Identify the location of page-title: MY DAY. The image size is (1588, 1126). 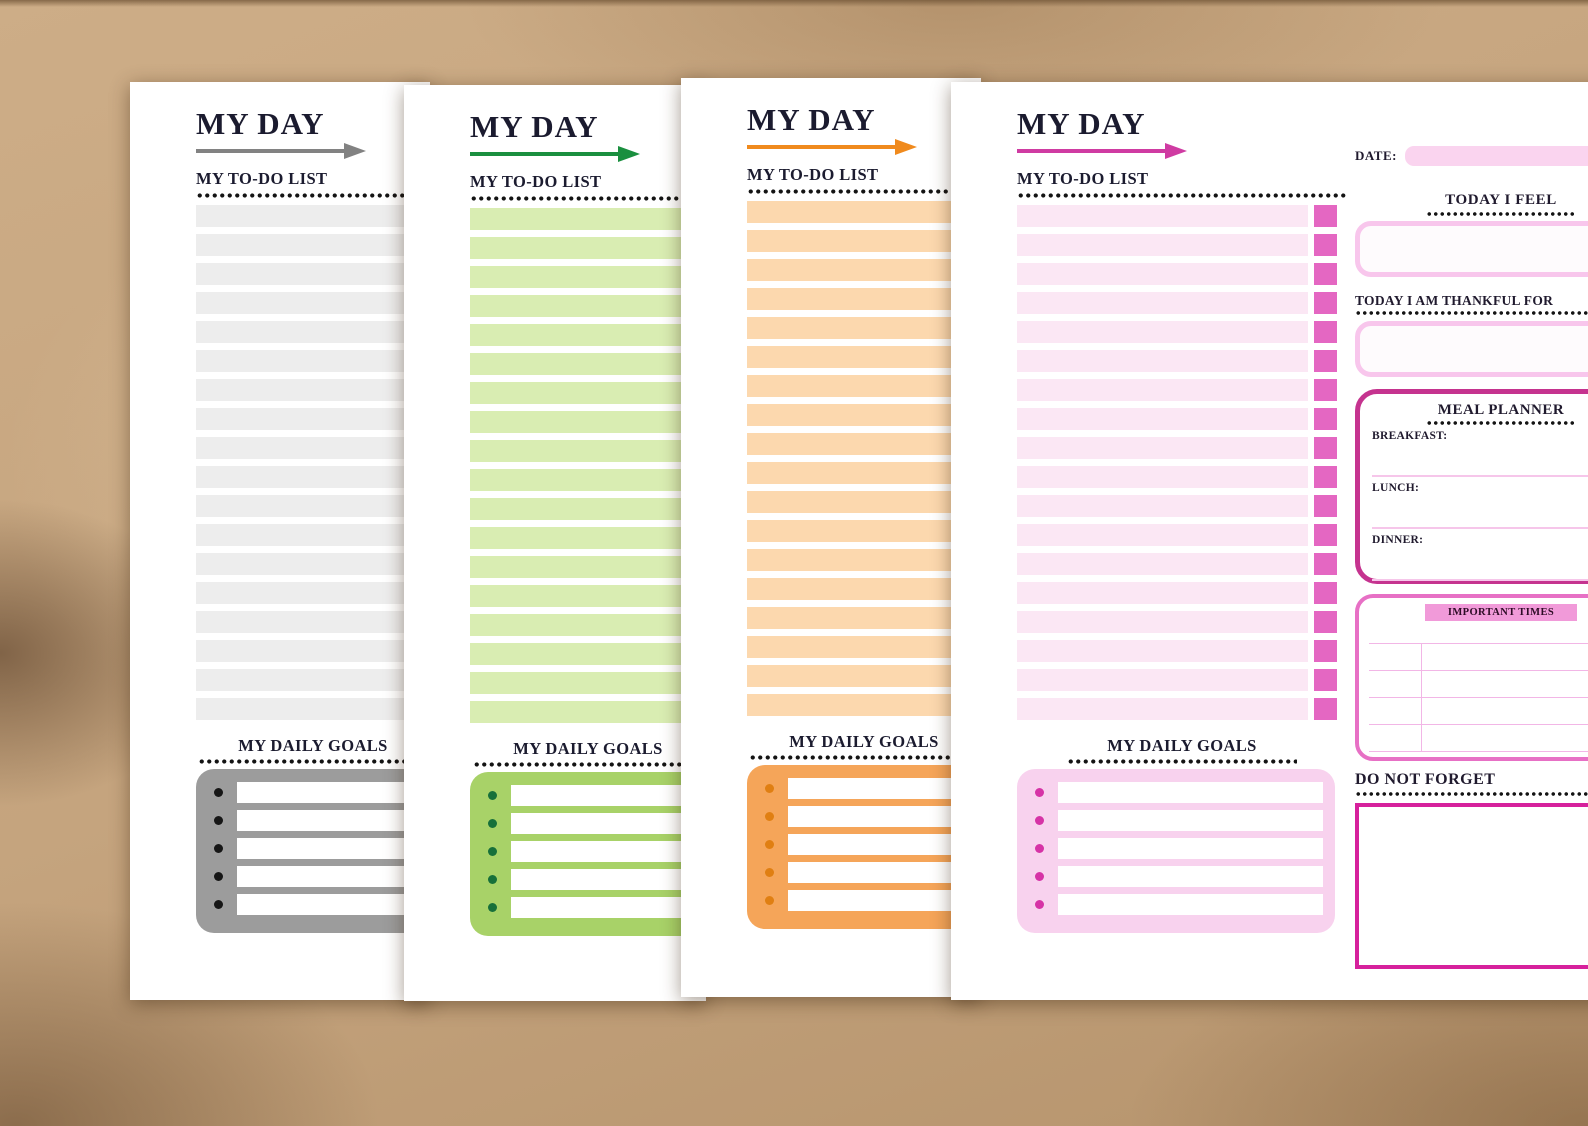
(1081, 123).